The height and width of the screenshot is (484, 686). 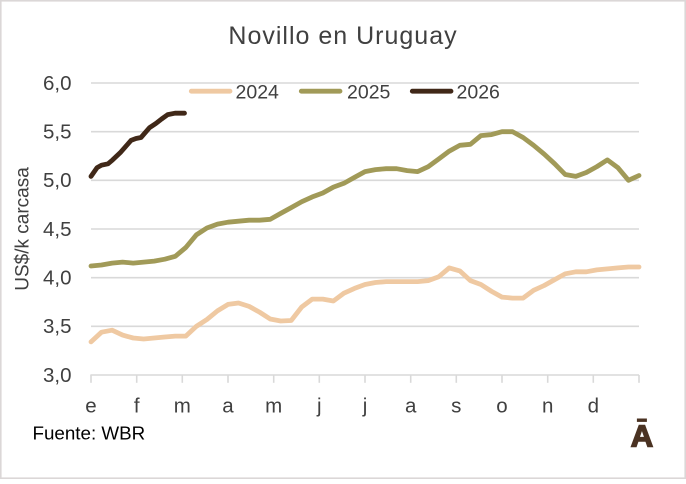 What do you see at coordinates (501, 406) in the screenshot?
I see `svg-text: o` at bounding box center [501, 406].